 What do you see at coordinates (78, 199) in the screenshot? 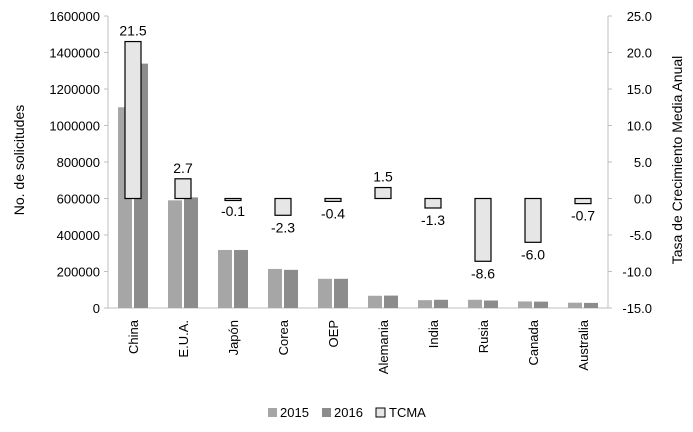
I see `y-tick-label-left: 600000` at bounding box center [78, 199].